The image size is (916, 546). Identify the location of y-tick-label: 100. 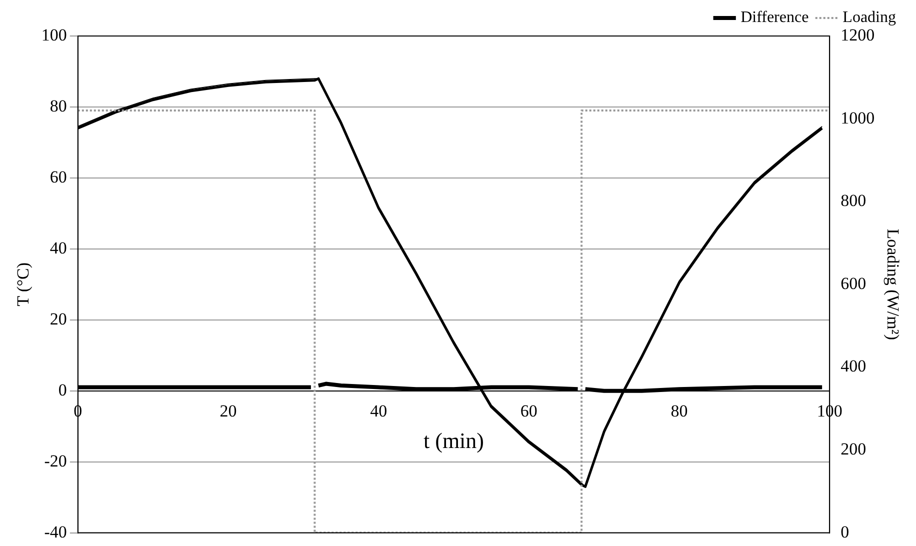
(54, 34).